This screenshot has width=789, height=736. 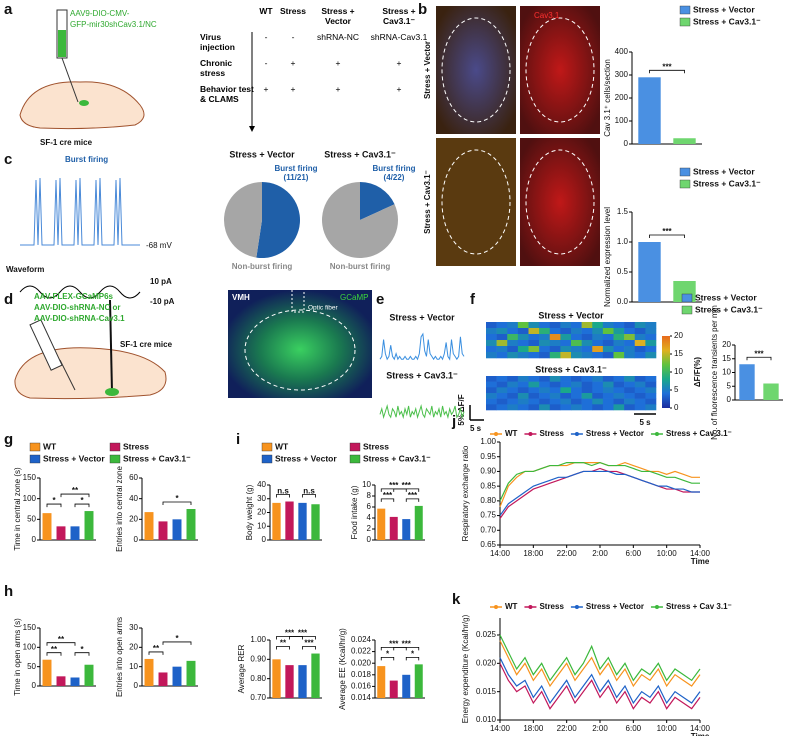 What do you see at coordinates (600, 553) in the screenshot?
I see `x-tick-label: 2:00` at bounding box center [600, 553].